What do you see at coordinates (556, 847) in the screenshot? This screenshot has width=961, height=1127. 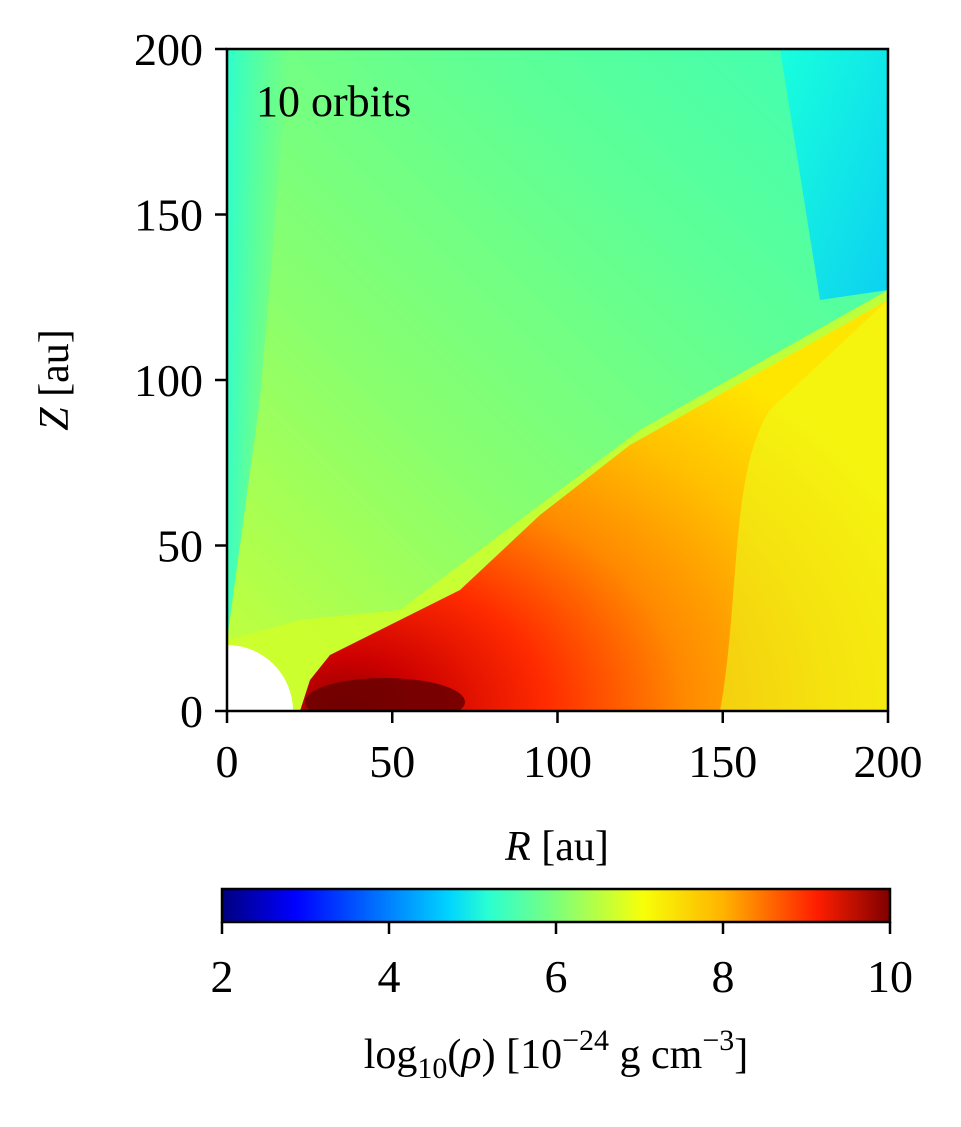 I see `x-axis-label: R [au]` at bounding box center [556, 847].